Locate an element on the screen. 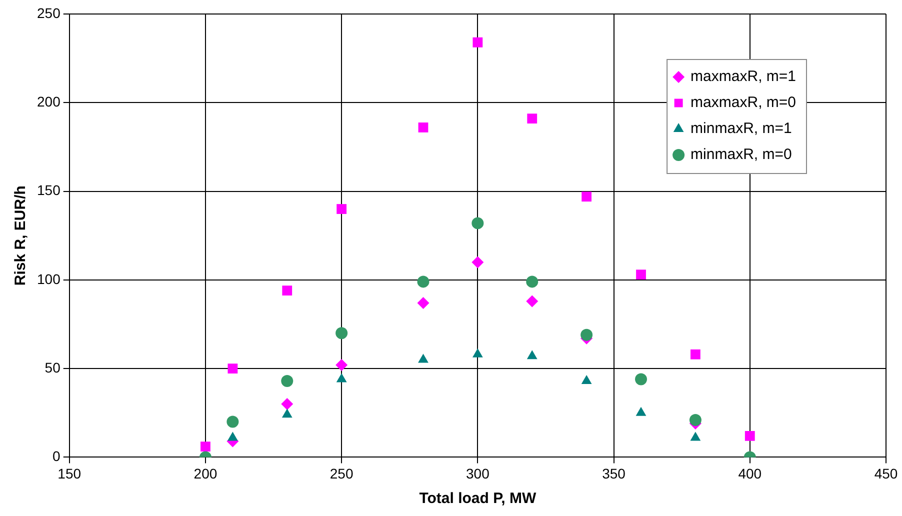 The height and width of the screenshot is (516, 902). x-tick-label: 250 is located at coordinates (342, 473).